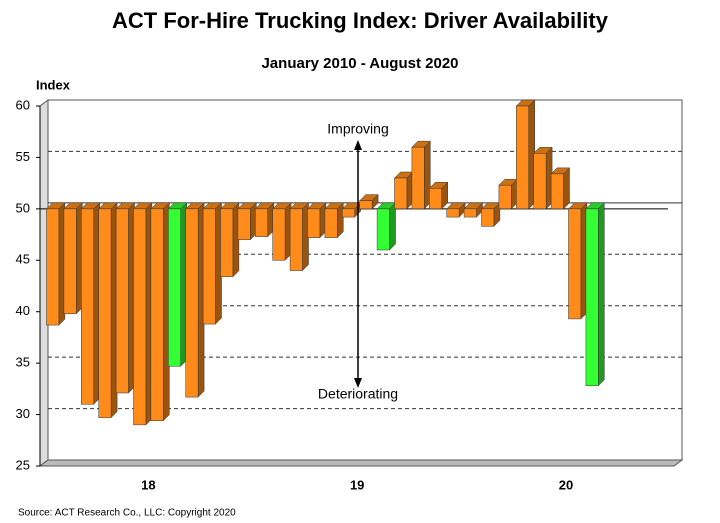 The width and height of the screenshot is (720, 523). Describe the element at coordinates (358, 394) in the screenshot. I see `annotation: Deteriorating` at that location.